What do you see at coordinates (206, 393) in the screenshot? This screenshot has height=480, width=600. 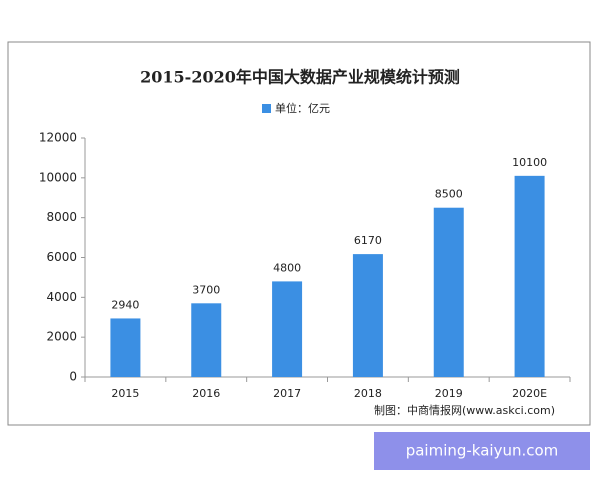 I see `x-tick-label: 2016` at bounding box center [206, 393].